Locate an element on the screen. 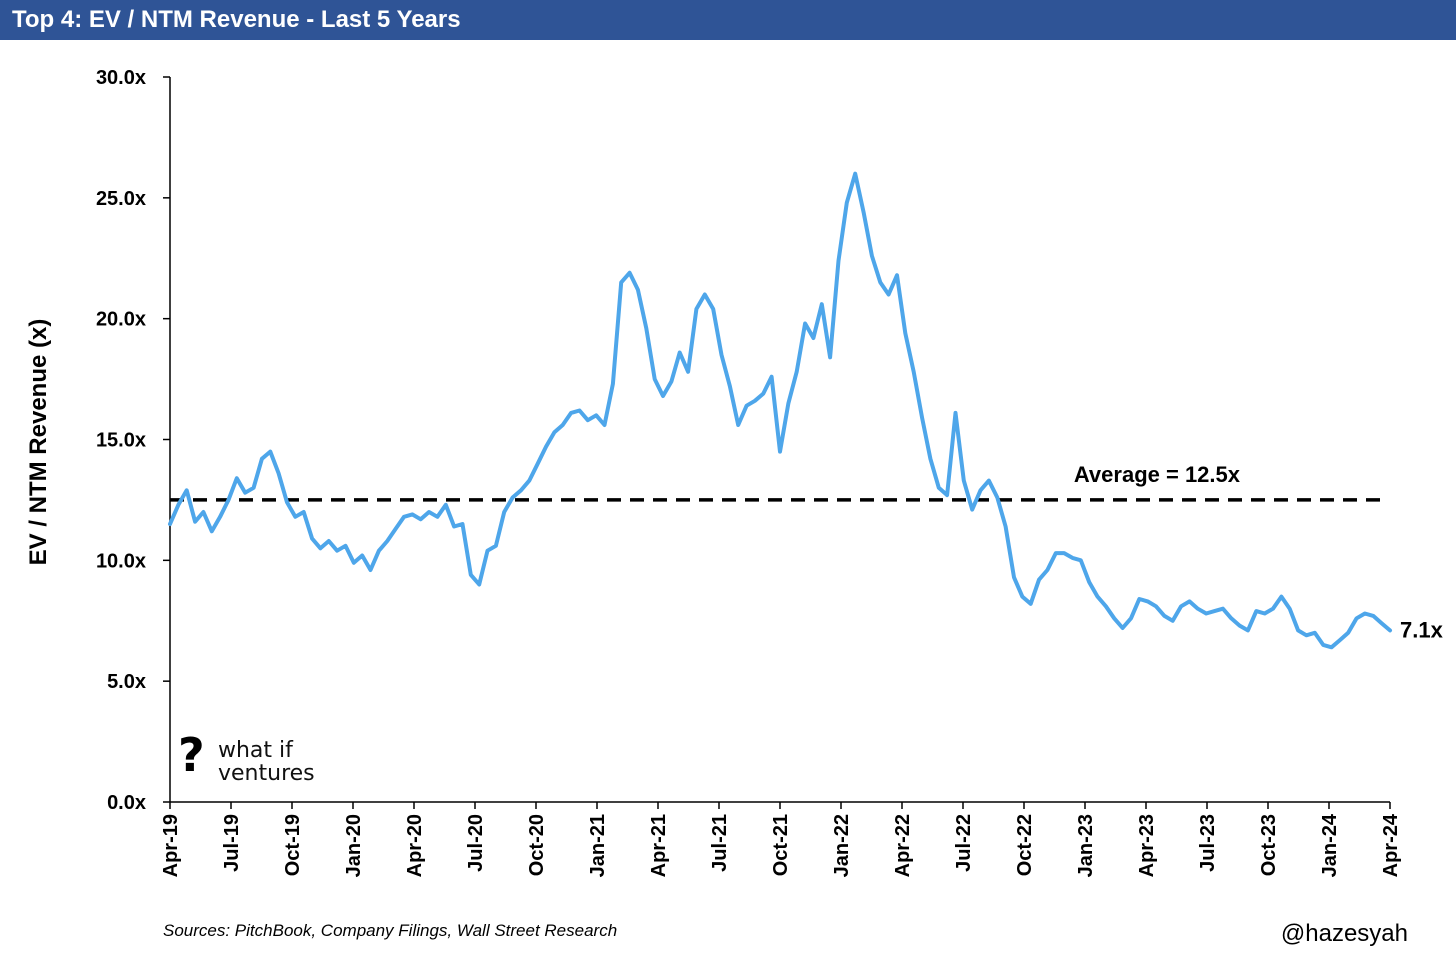 The image size is (1456, 953). y-tick-label: 25.0x is located at coordinates (121, 199).